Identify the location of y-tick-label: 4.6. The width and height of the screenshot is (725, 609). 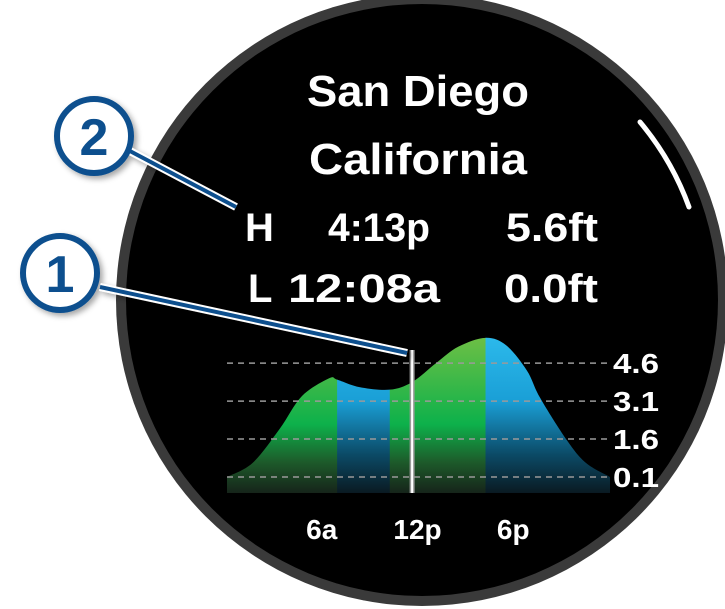
(636, 363).